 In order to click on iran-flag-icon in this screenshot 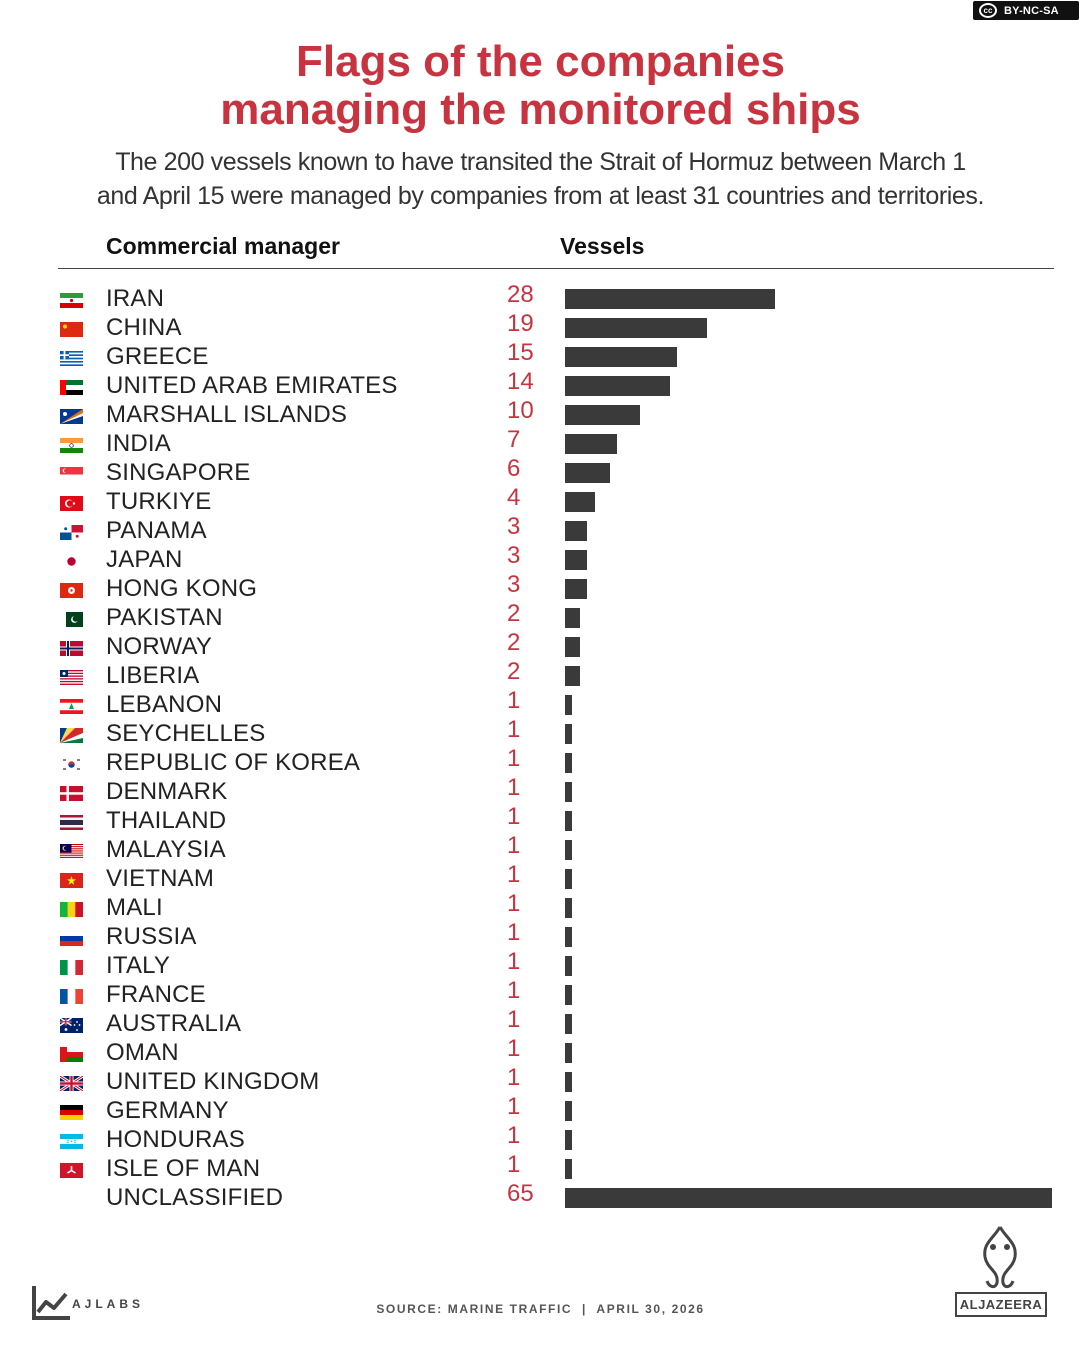, I will do `click(71, 301)`.